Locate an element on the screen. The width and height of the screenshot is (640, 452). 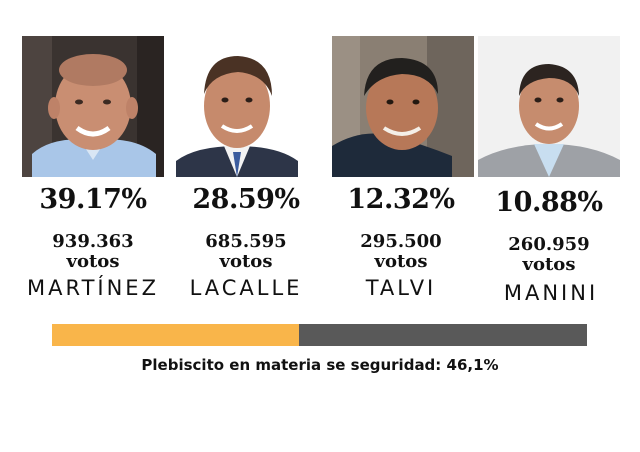
candidate-votes: 295.500 is located at coordinates (401, 241).